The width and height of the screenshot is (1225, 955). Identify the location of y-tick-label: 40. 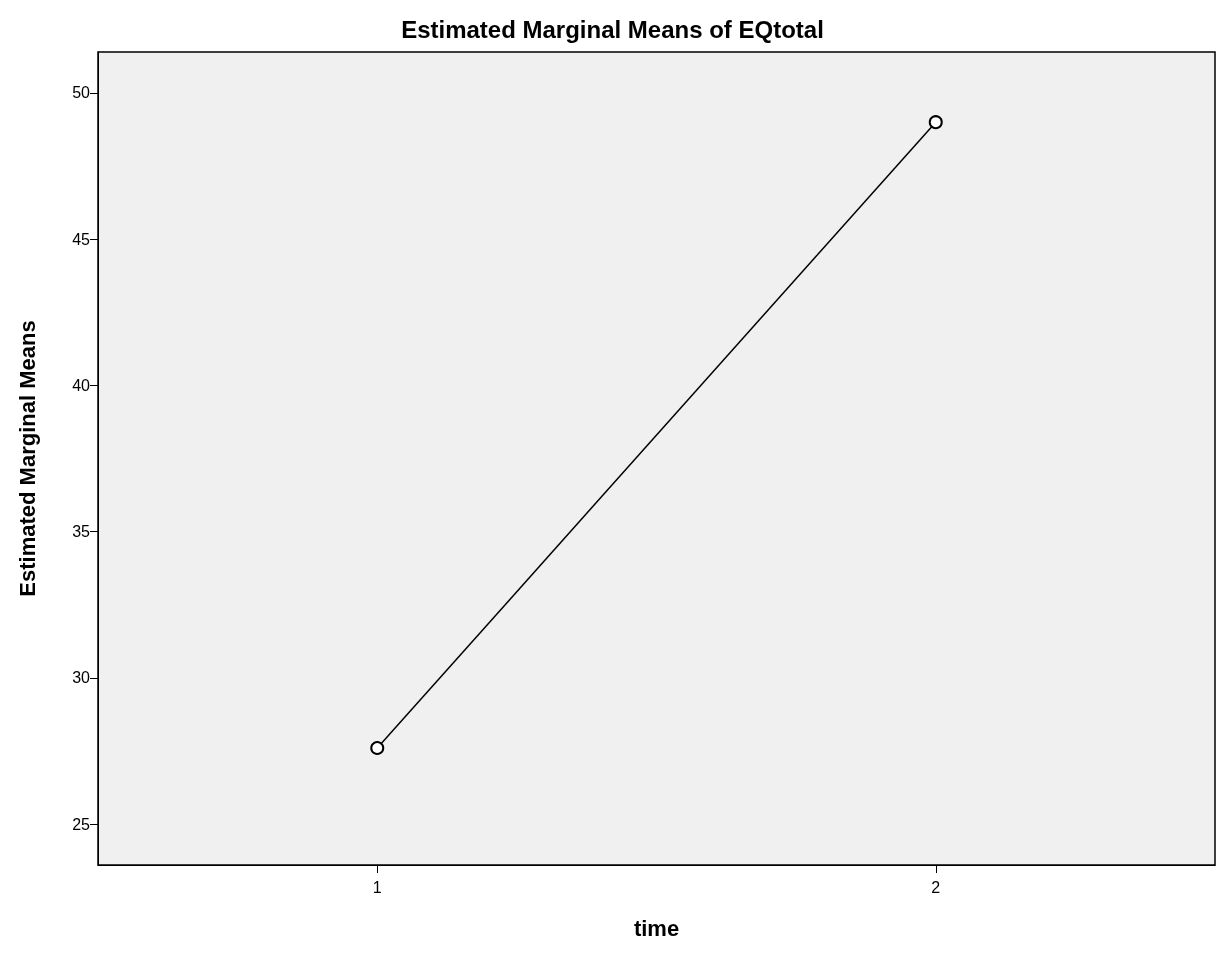
(81, 385).